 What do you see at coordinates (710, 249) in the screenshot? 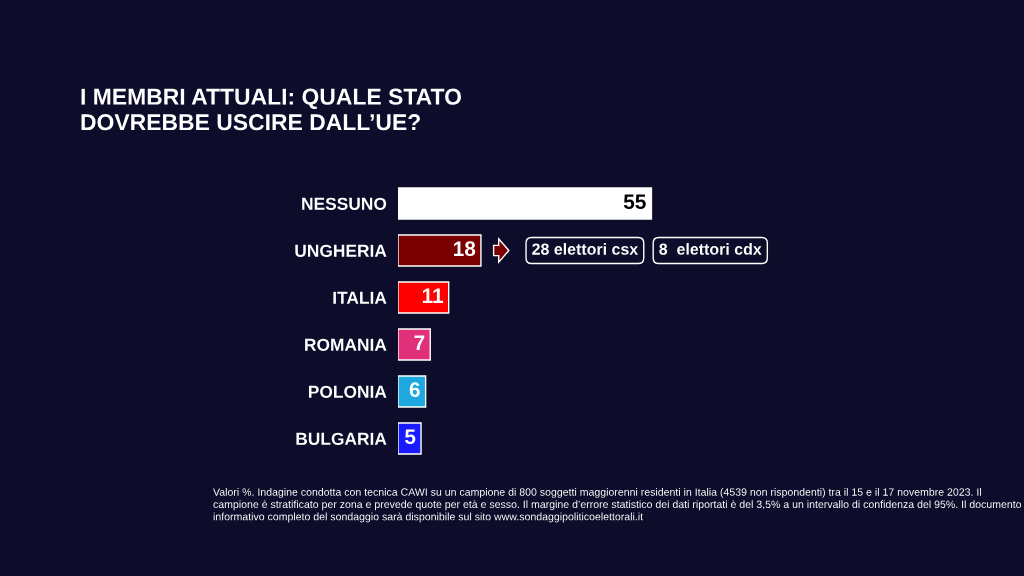
I see `text: 8 elettori cdx` at bounding box center [710, 249].